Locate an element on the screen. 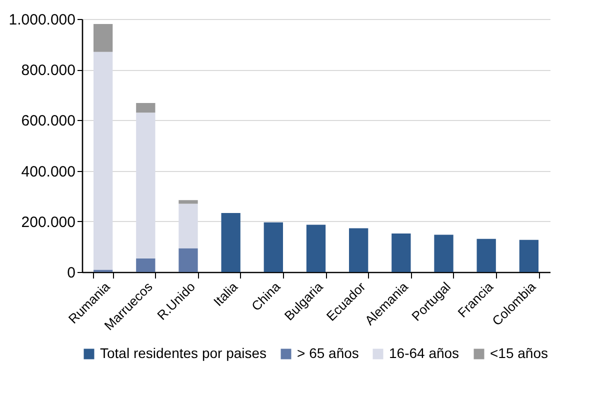 The height and width of the screenshot is (405, 600). y-tick-label: 1.000.000 is located at coordinates (42, 20).